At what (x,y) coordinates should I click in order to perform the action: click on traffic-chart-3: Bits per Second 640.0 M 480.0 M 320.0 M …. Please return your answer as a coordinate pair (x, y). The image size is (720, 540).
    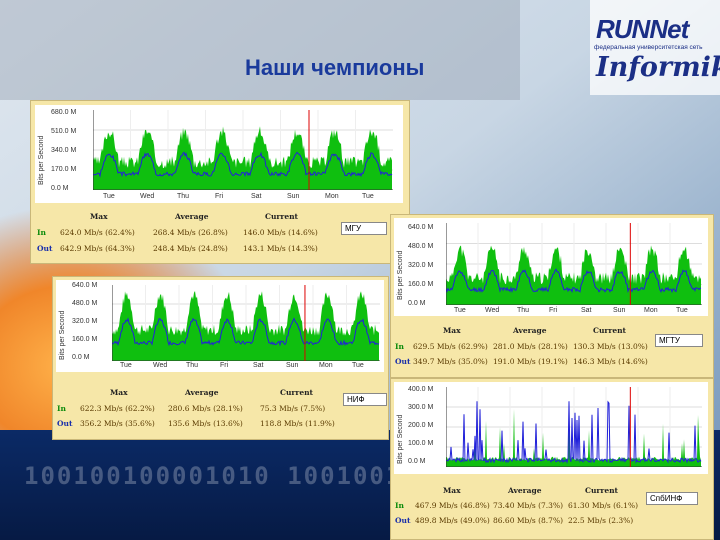
    Looking at the image, I should click on (551, 267).